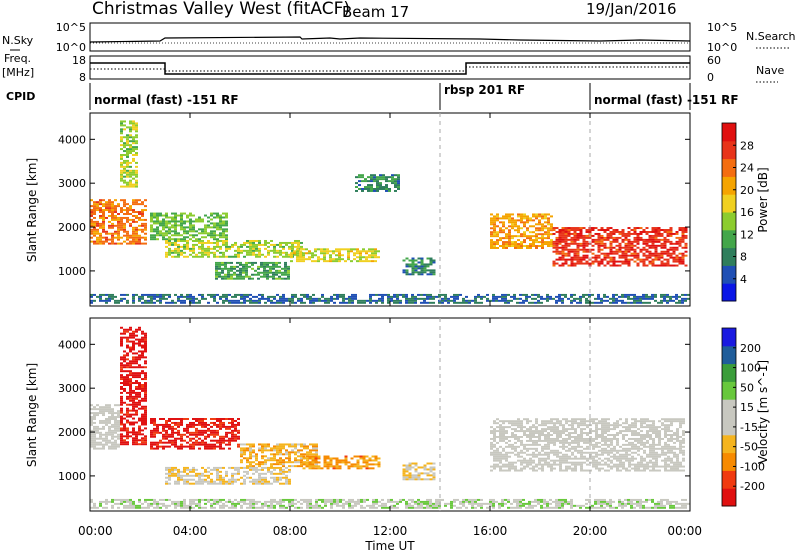  I want to click on cpid-label: CPID, so click(20, 96).